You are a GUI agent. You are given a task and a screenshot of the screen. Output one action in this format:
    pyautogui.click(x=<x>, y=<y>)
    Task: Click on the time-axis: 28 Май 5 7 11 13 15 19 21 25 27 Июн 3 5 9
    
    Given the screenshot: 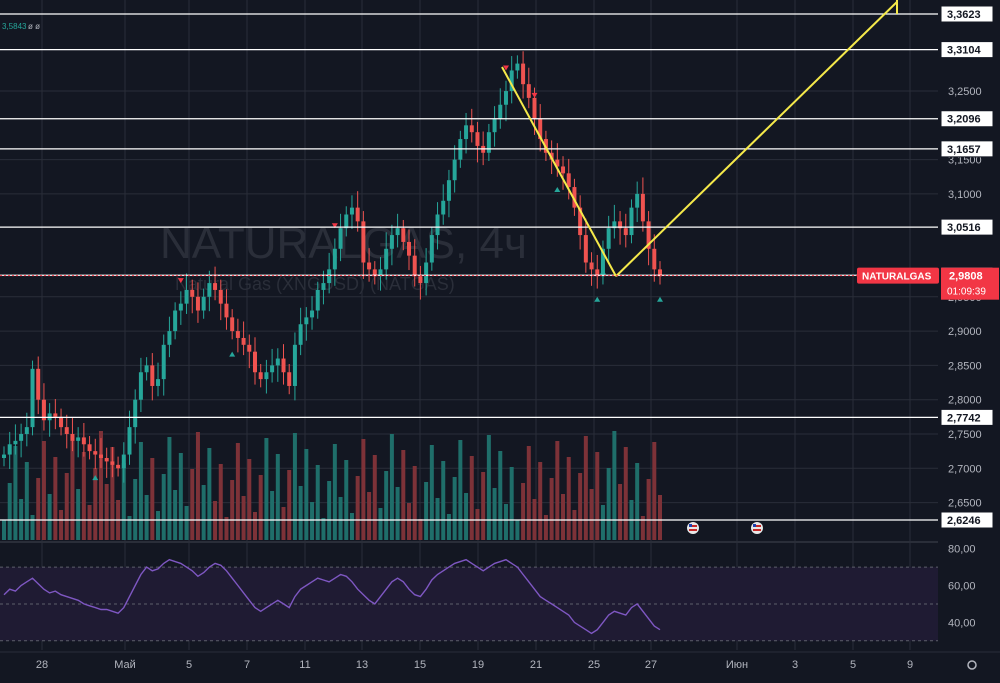 What is the action you would take?
    pyautogui.click(x=500, y=661)
    